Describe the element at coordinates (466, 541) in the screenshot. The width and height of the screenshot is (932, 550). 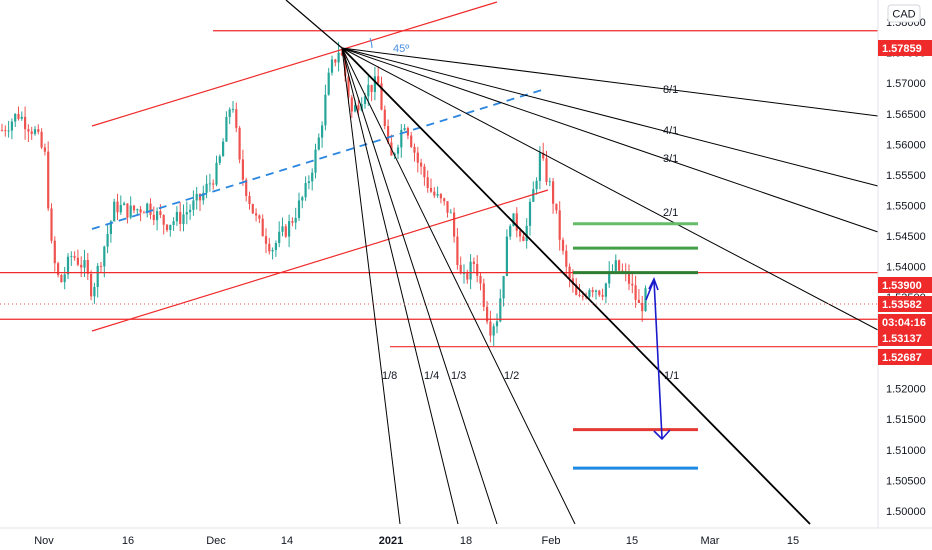
I see `x-tick-label: 18` at that location.